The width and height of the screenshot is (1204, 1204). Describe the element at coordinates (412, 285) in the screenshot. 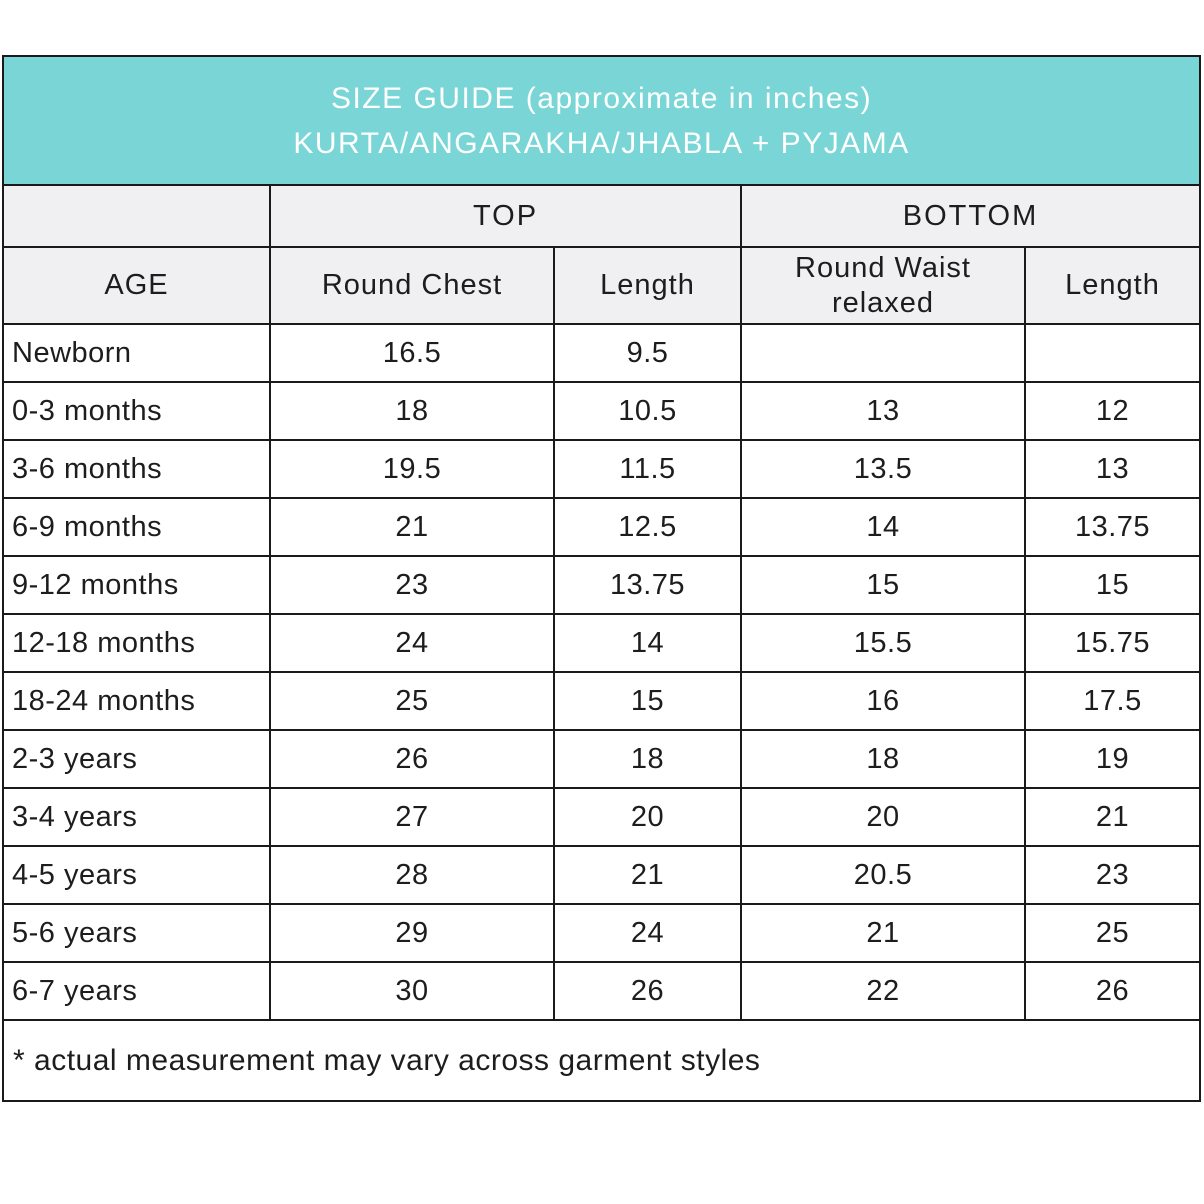

I see `column-header-round-chest: Round Chest` at that location.